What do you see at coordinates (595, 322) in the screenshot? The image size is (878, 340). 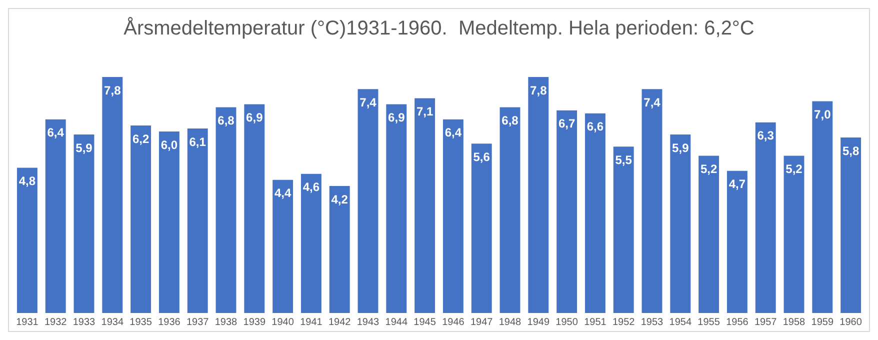 I see `x-tick-label: 1951` at bounding box center [595, 322].